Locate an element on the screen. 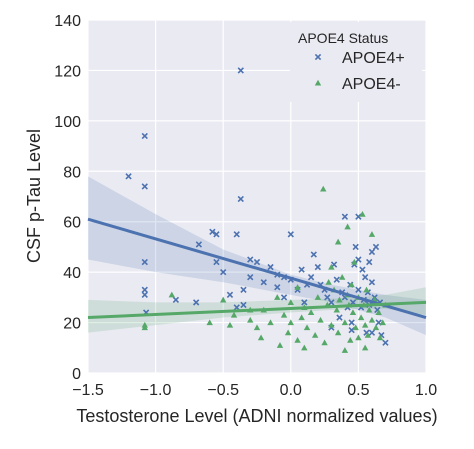 Image resolution: width=474 pixels, height=449 pixels. legend-title: APOE4 Status is located at coordinates (343, 38).